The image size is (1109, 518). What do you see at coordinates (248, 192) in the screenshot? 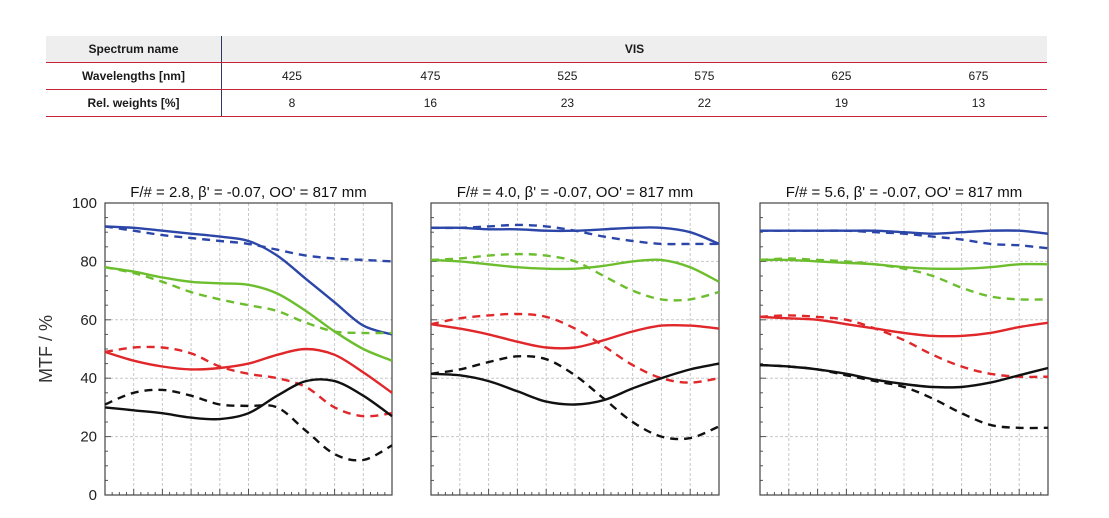
I see `chart-title: F/# = 2.8, β' = -0.07, OO' = 817 mm` at bounding box center [248, 192].